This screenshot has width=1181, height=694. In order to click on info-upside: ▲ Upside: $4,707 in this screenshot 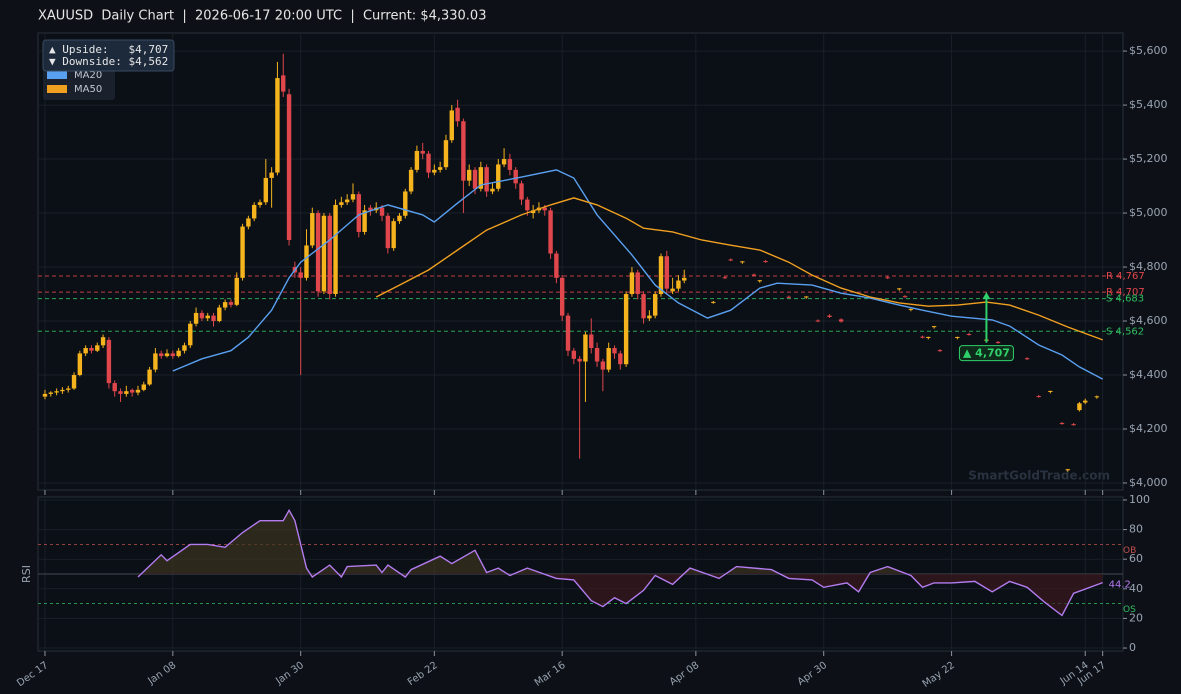, I will do `click(108, 49)`.